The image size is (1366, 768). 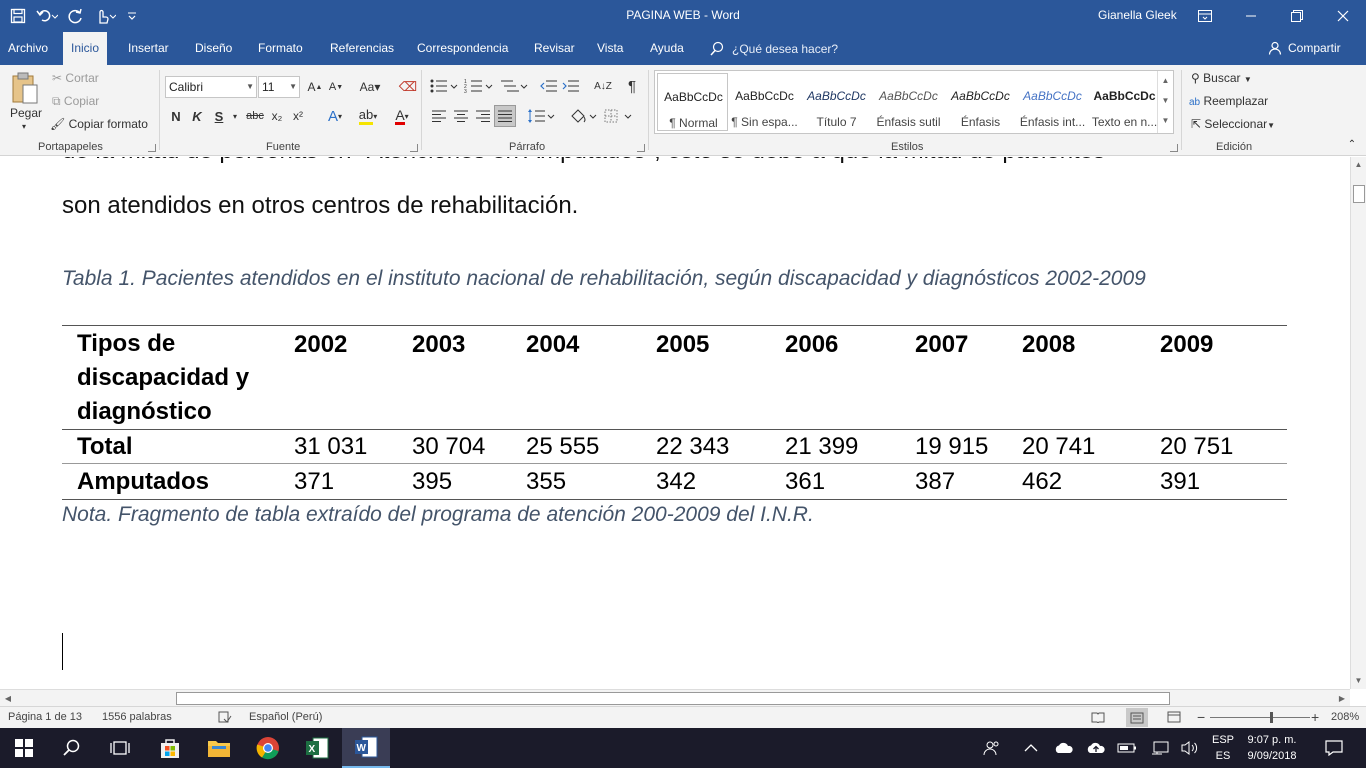 I want to click on word-count: 1556 palabras, so click(x=137, y=717).